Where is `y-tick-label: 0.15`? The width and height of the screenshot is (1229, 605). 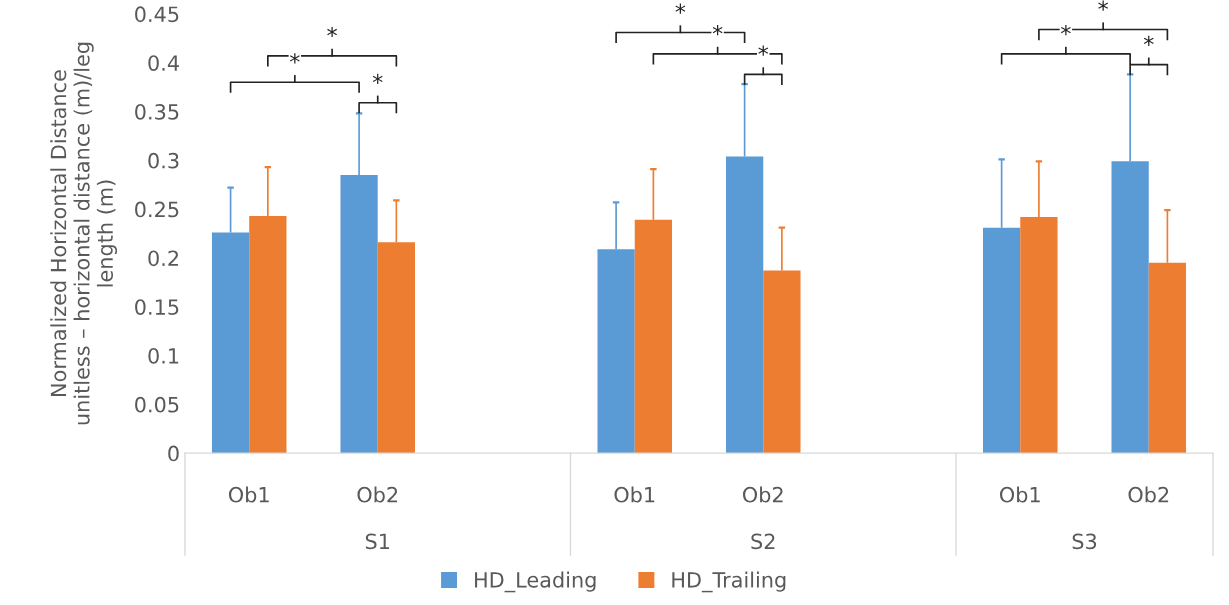
y-tick-label: 0.15 is located at coordinates (157, 307).